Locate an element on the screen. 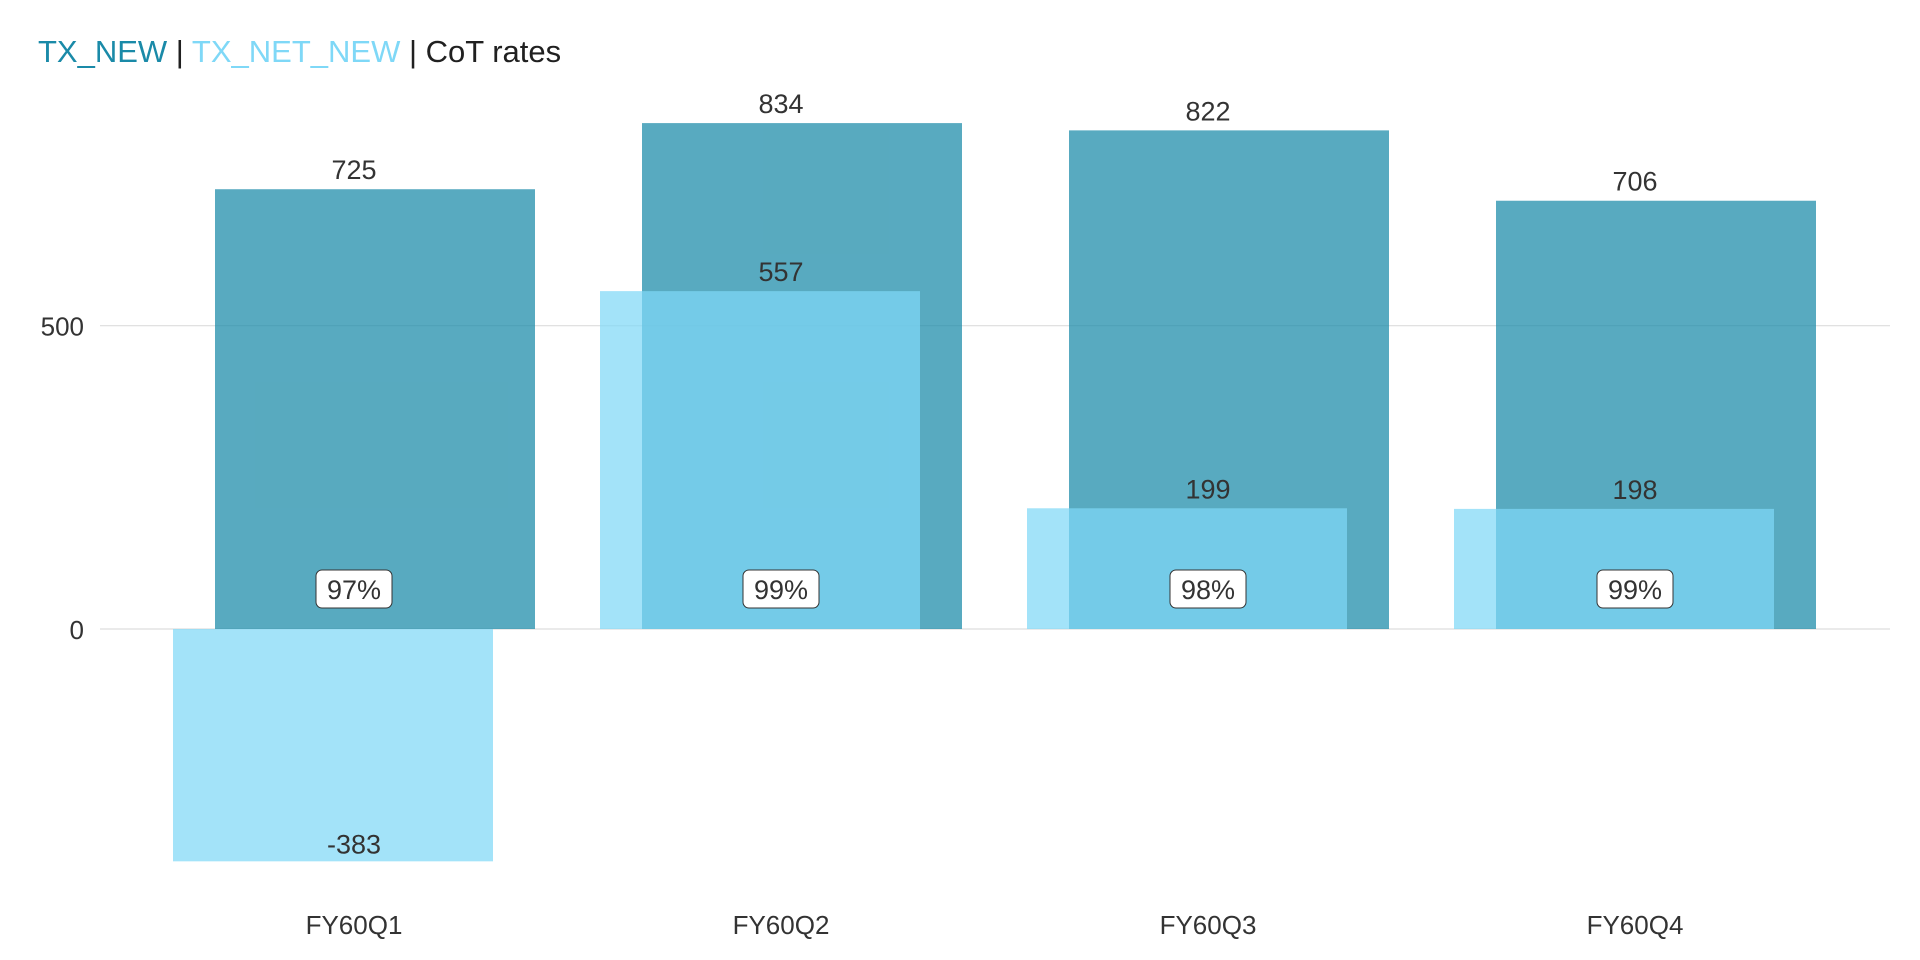 This screenshot has width=1920, height=960. data-label-tx-net-new: 199 is located at coordinates (1207, 489).